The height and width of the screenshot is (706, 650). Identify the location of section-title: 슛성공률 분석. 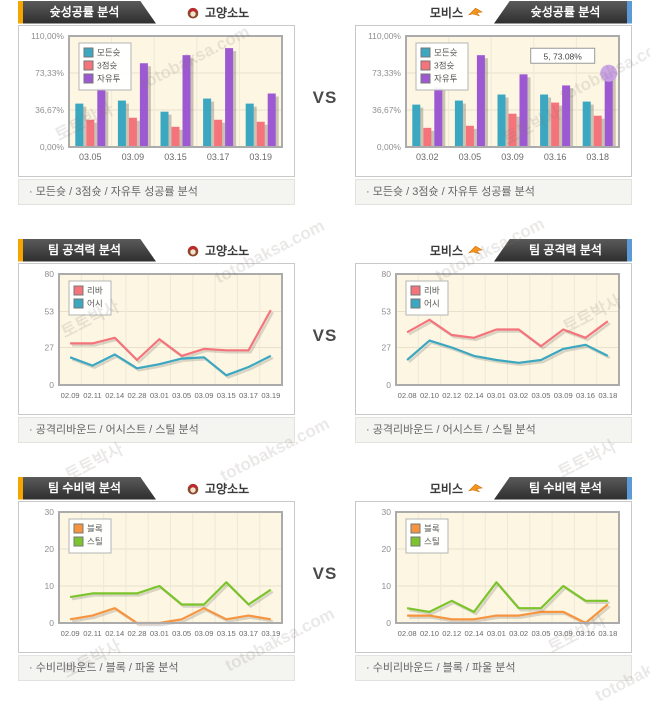
(565, 11).